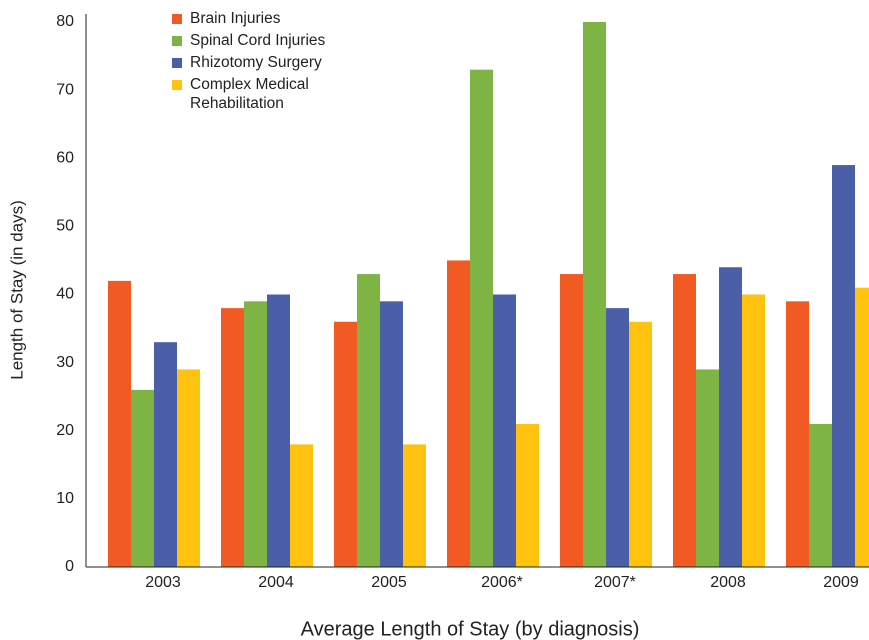 This screenshot has width=869, height=640. I want to click on x-tick-label: 2005, so click(389, 582).